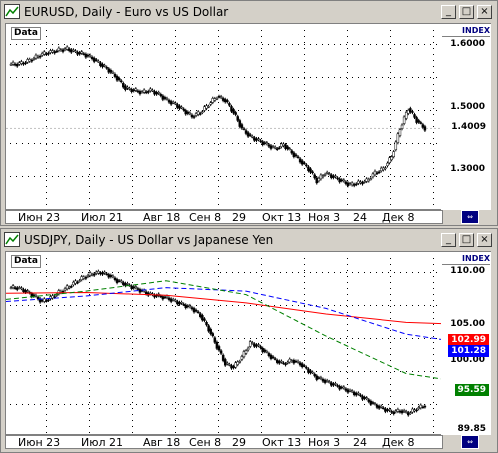 This screenshot has width=498, height=453. I want to click on x-tick: Дек 8, so click(398, 217).